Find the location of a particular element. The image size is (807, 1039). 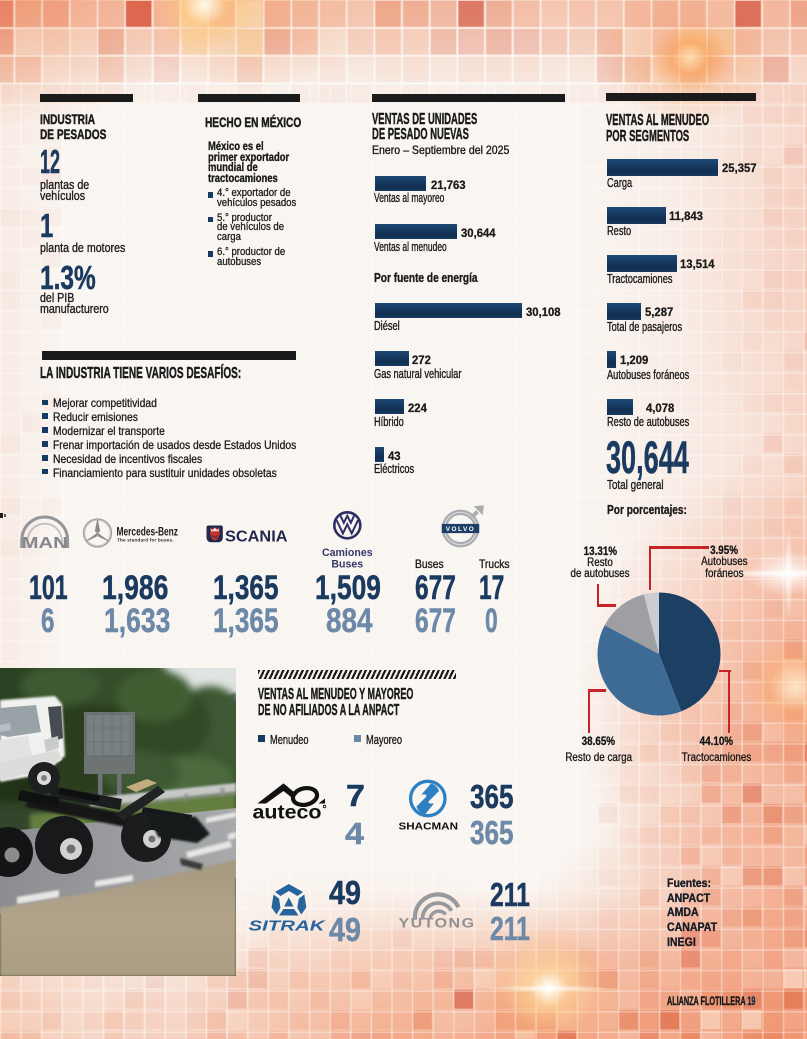

svg-text: SCANIA is located at coordinates (256, 537).